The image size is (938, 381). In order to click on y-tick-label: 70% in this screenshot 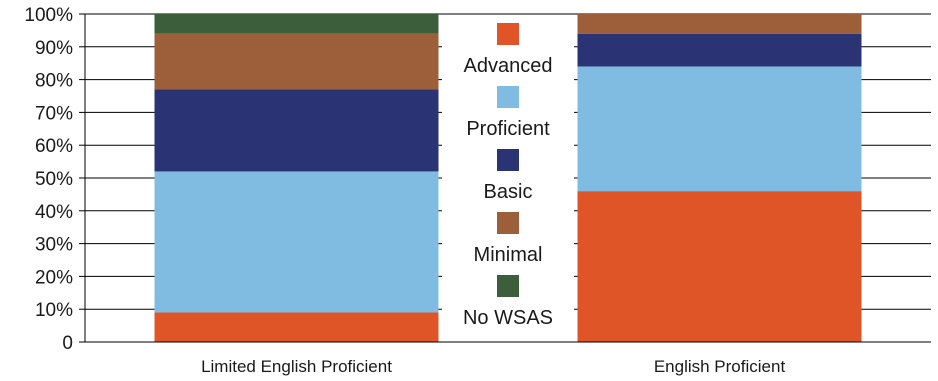, I will do `click(54, 113)`.